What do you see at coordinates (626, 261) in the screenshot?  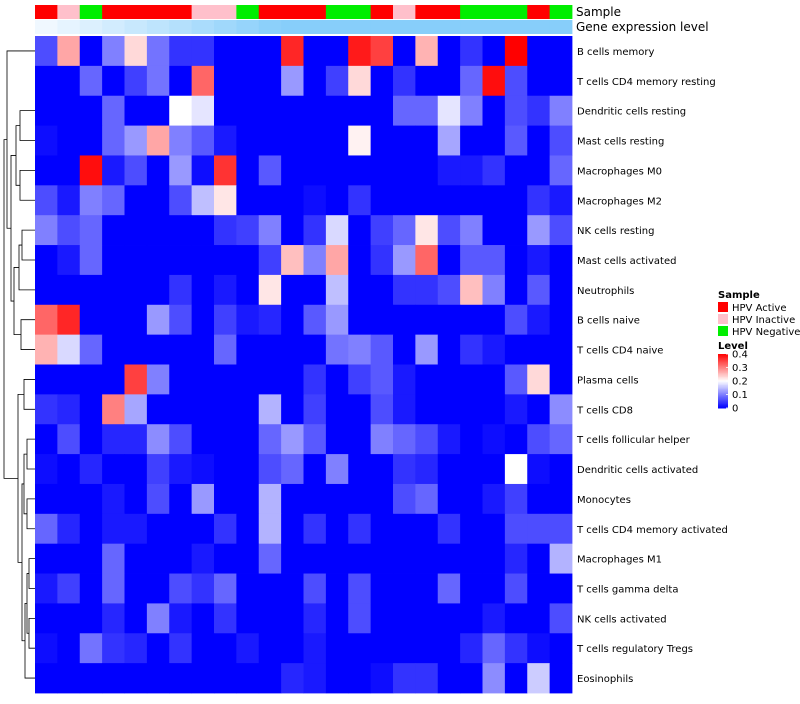 I see `row-label: Mast cells activated` at bounding box center [626, 261].